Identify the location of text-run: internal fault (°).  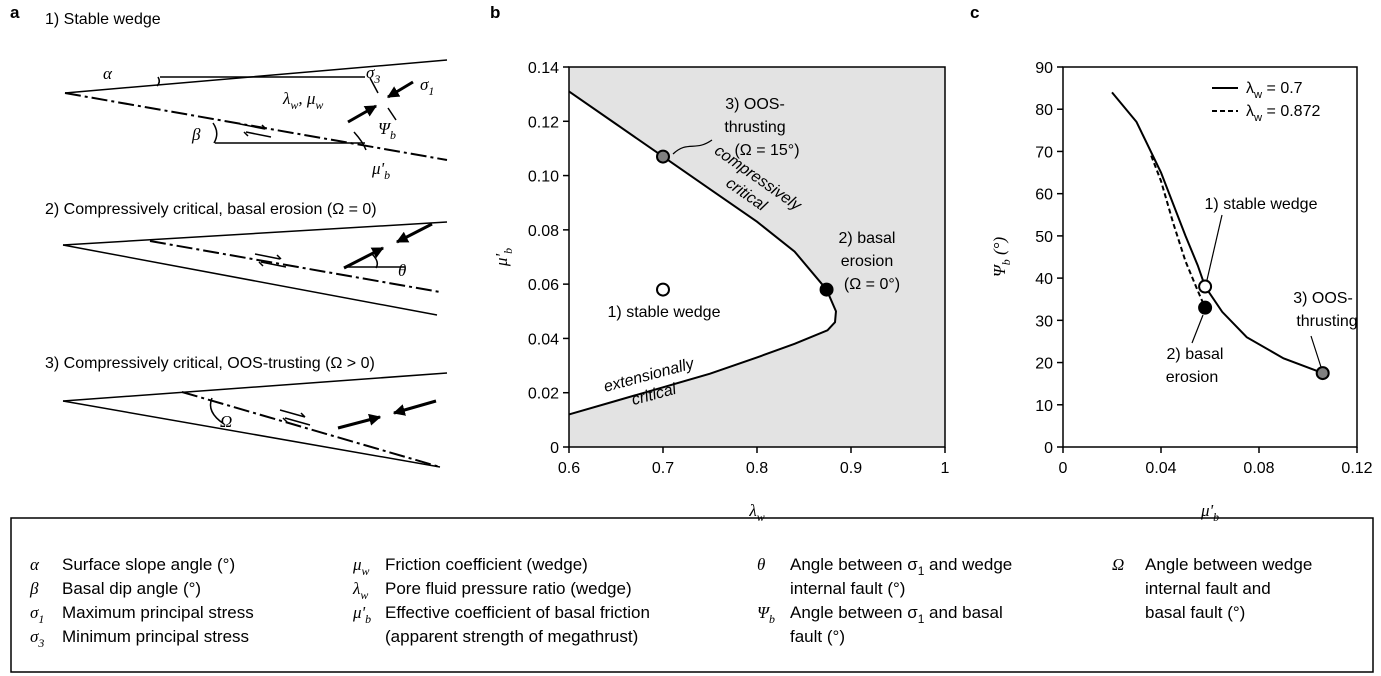
(847, 588).